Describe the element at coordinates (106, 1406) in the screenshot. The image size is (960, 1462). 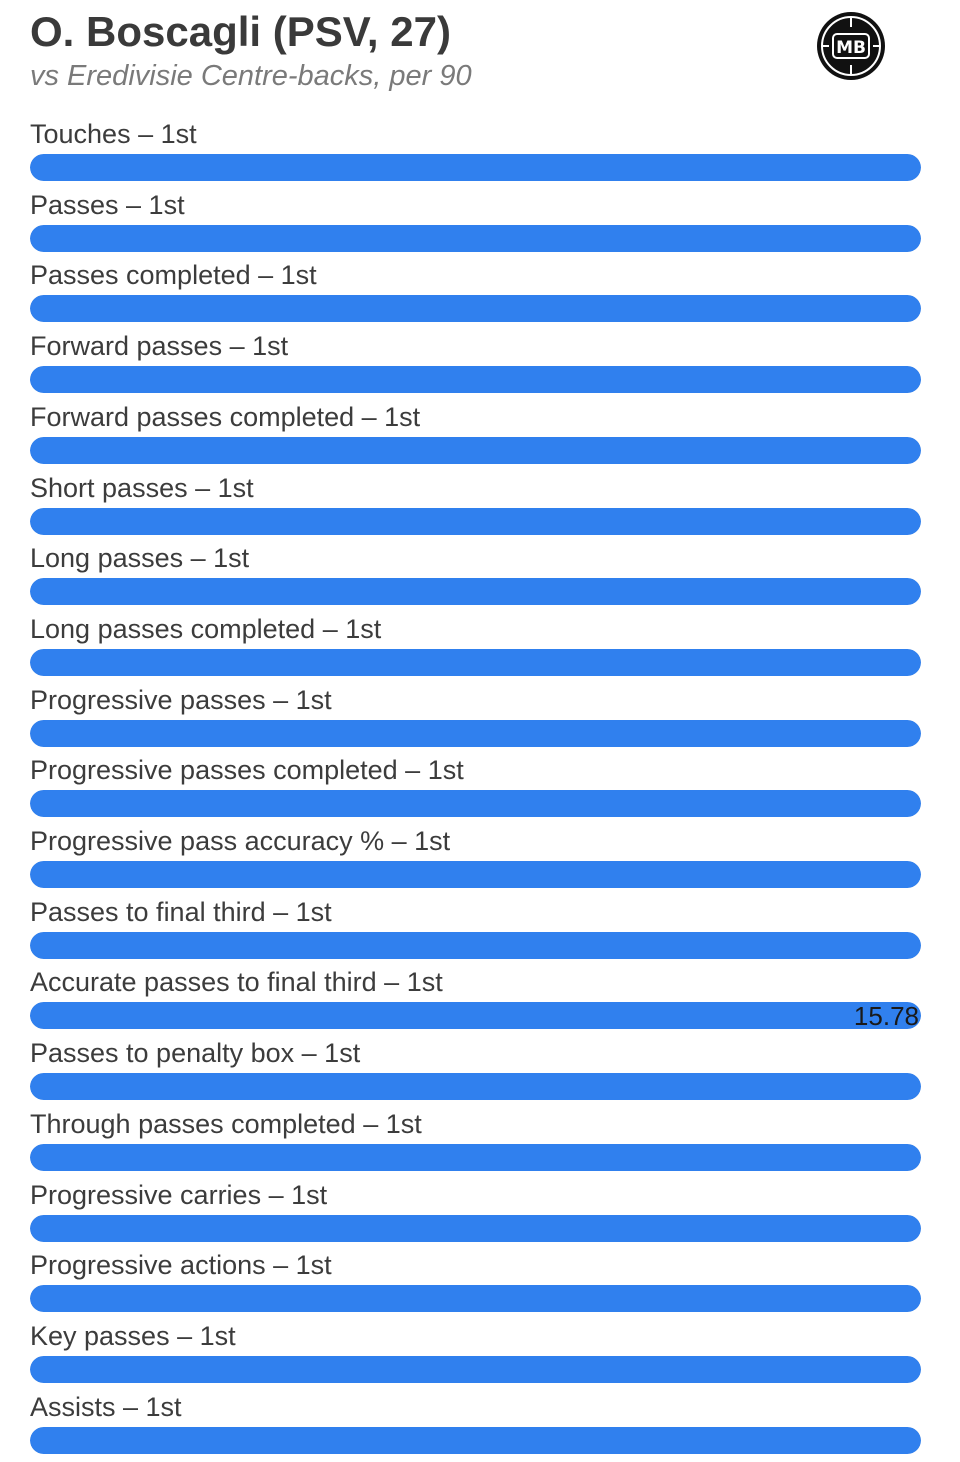
I see `metric-label: Assists – 1st` at that location.